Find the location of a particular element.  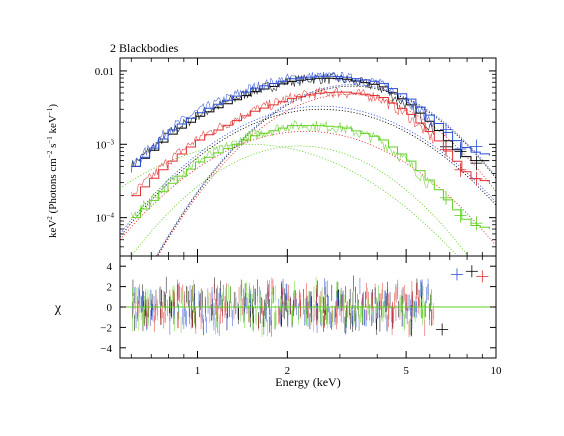

x-tick-label: 10 is located at coordinates (497, 371).